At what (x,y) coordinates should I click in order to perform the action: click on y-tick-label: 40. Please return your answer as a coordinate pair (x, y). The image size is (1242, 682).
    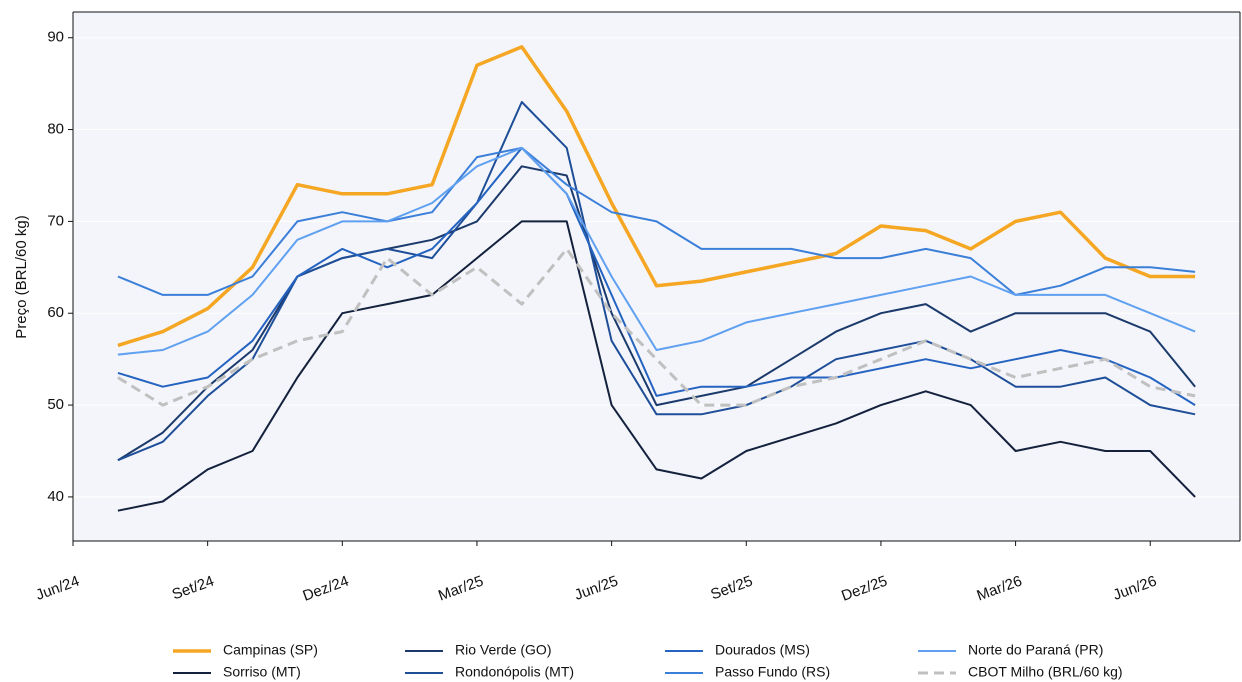
    Looking at the image, I should click on (55, 496).